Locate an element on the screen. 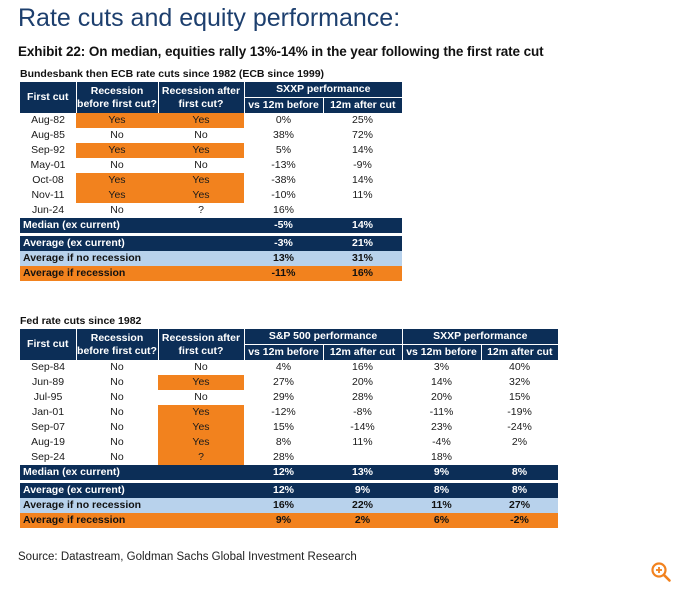  summary-row-recession: Average if recession 9% 2% 6% -2% is located at coordinates (289, 520).